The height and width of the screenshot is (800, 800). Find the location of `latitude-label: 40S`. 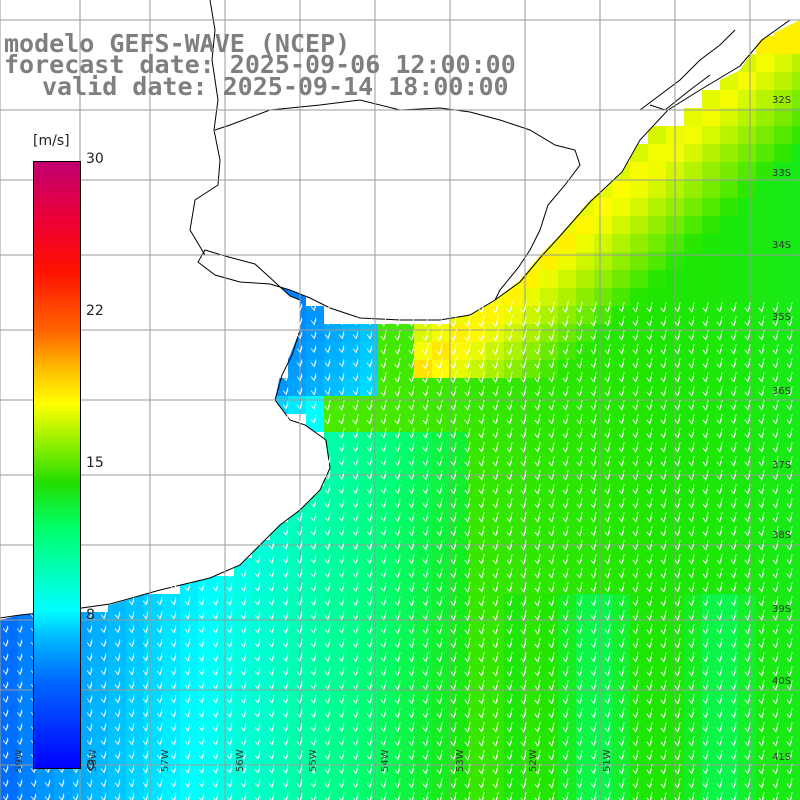

latitude-label: 40S is located at coordinates (782, 681).